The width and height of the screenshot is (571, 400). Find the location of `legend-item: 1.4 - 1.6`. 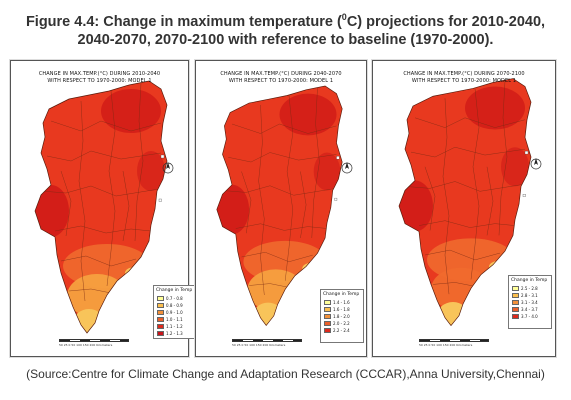

legend-item: 1.4 - 1.6 is located at coordinates (342, 302).